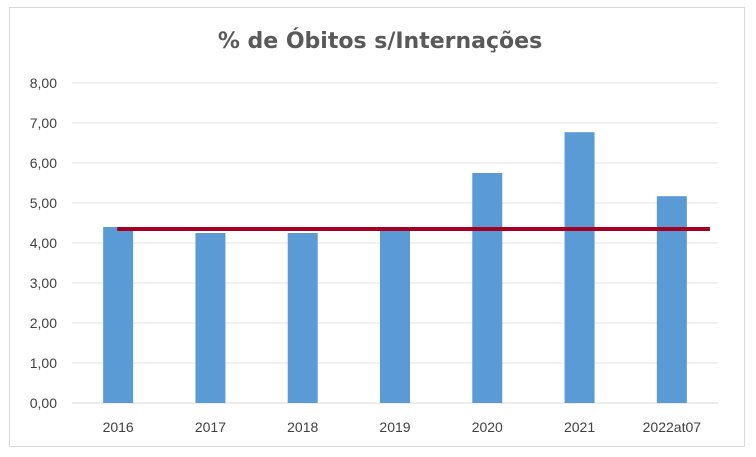  Describe the element at coordinates (302, 318) in the screenshot. I see `bar-2018` at that location.